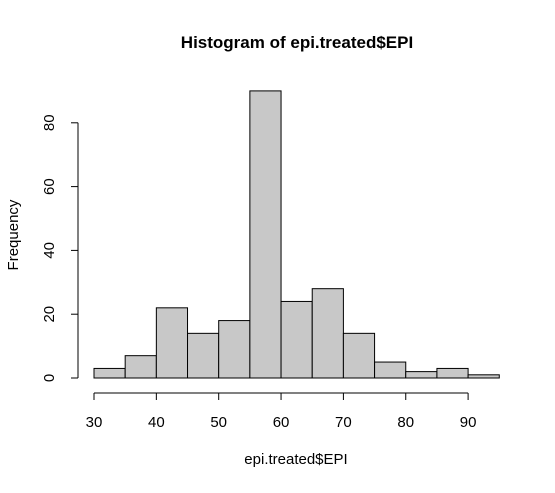 The height and width of the screenshot is (493, 555). What do you see at coordinates (49, 378) in the screenshot?
I see `y-tick-label: 0` at bounding box center [49, 378].